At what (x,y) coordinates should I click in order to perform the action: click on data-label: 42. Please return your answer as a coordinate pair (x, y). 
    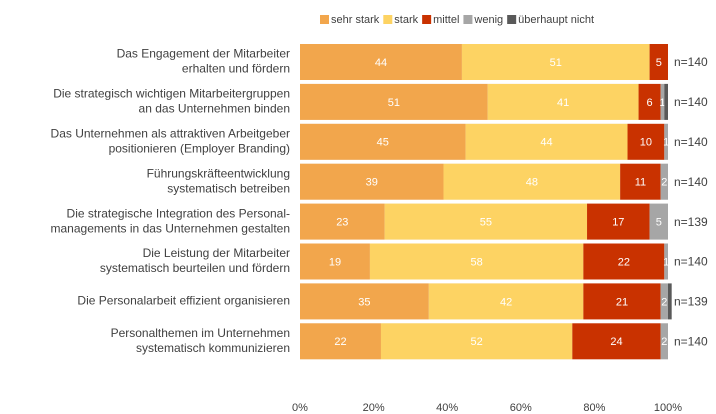
    Looking at the image, I should click on (506, 302).